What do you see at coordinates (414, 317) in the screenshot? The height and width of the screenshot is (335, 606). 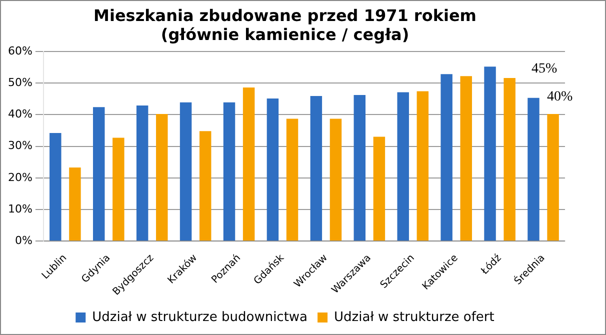 I see `legend-label: Udział w strukturze ofert` at bounding box center [414, 317].